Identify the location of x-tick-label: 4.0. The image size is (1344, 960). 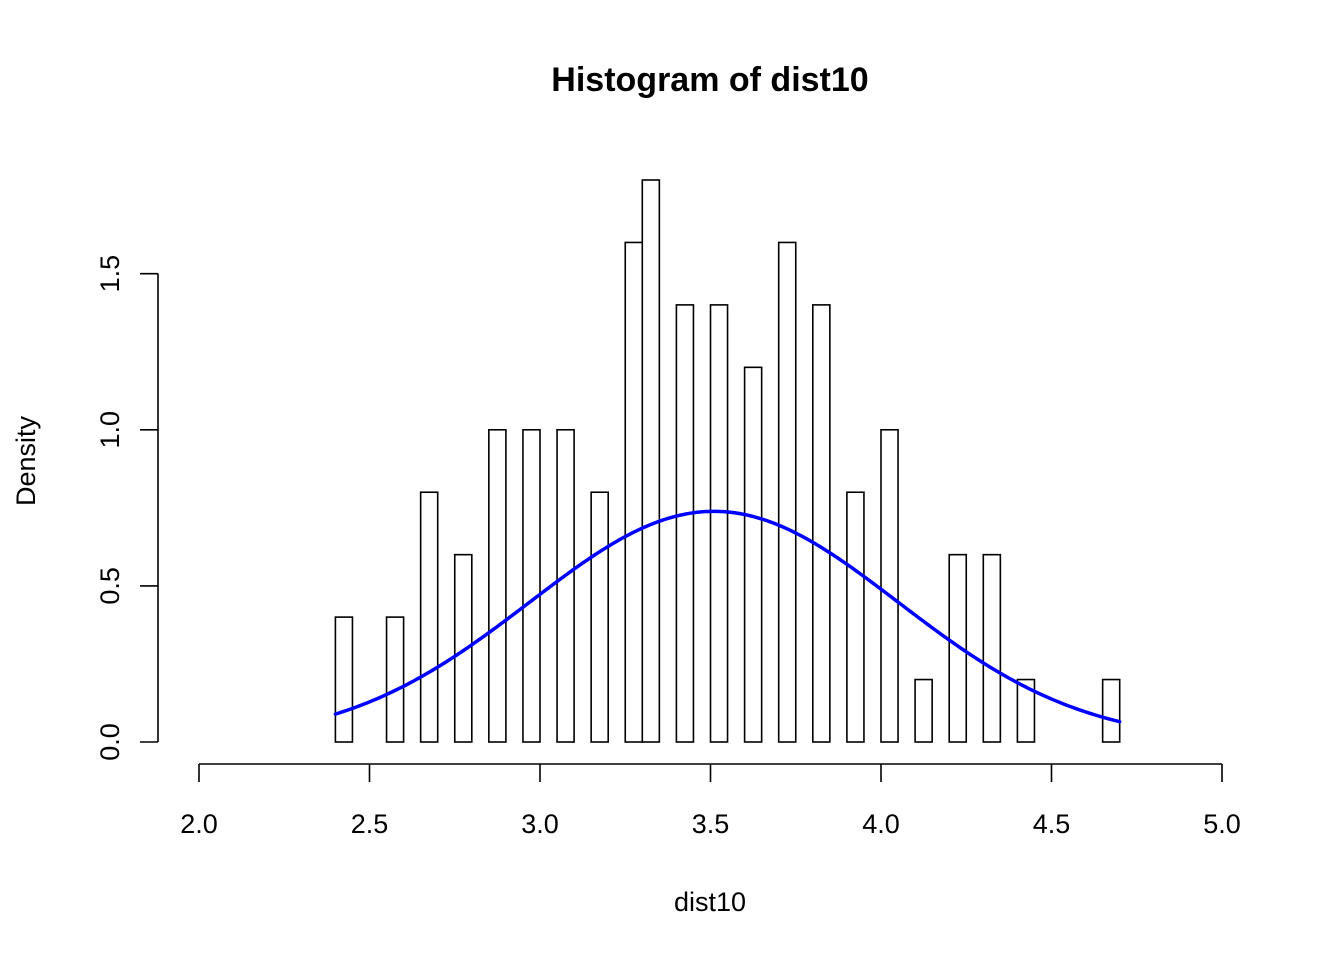
(881, 824).